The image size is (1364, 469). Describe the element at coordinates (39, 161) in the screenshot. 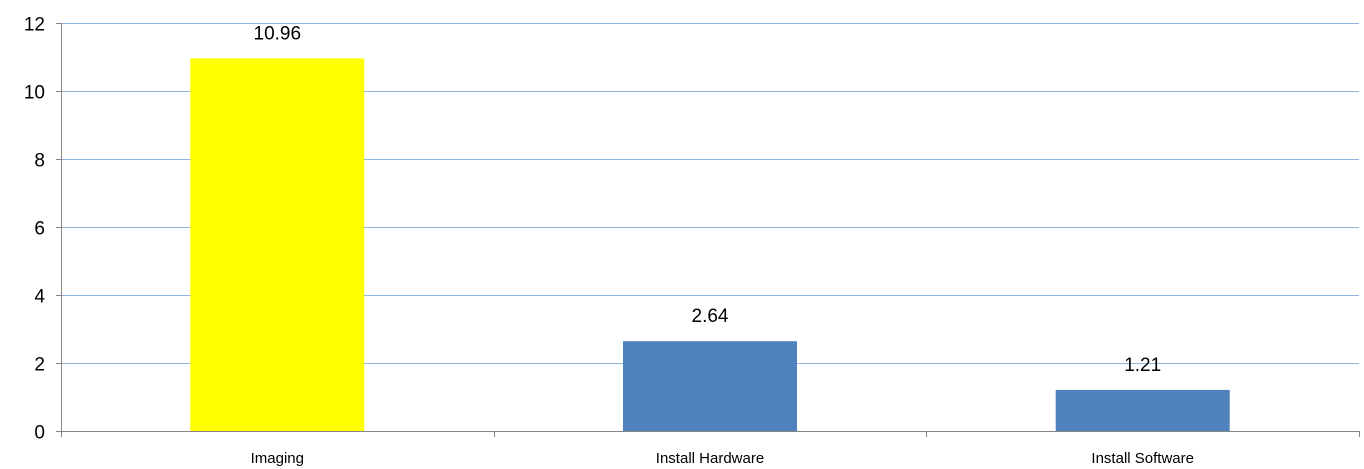

I see `y-tick-label: 8` at that location.